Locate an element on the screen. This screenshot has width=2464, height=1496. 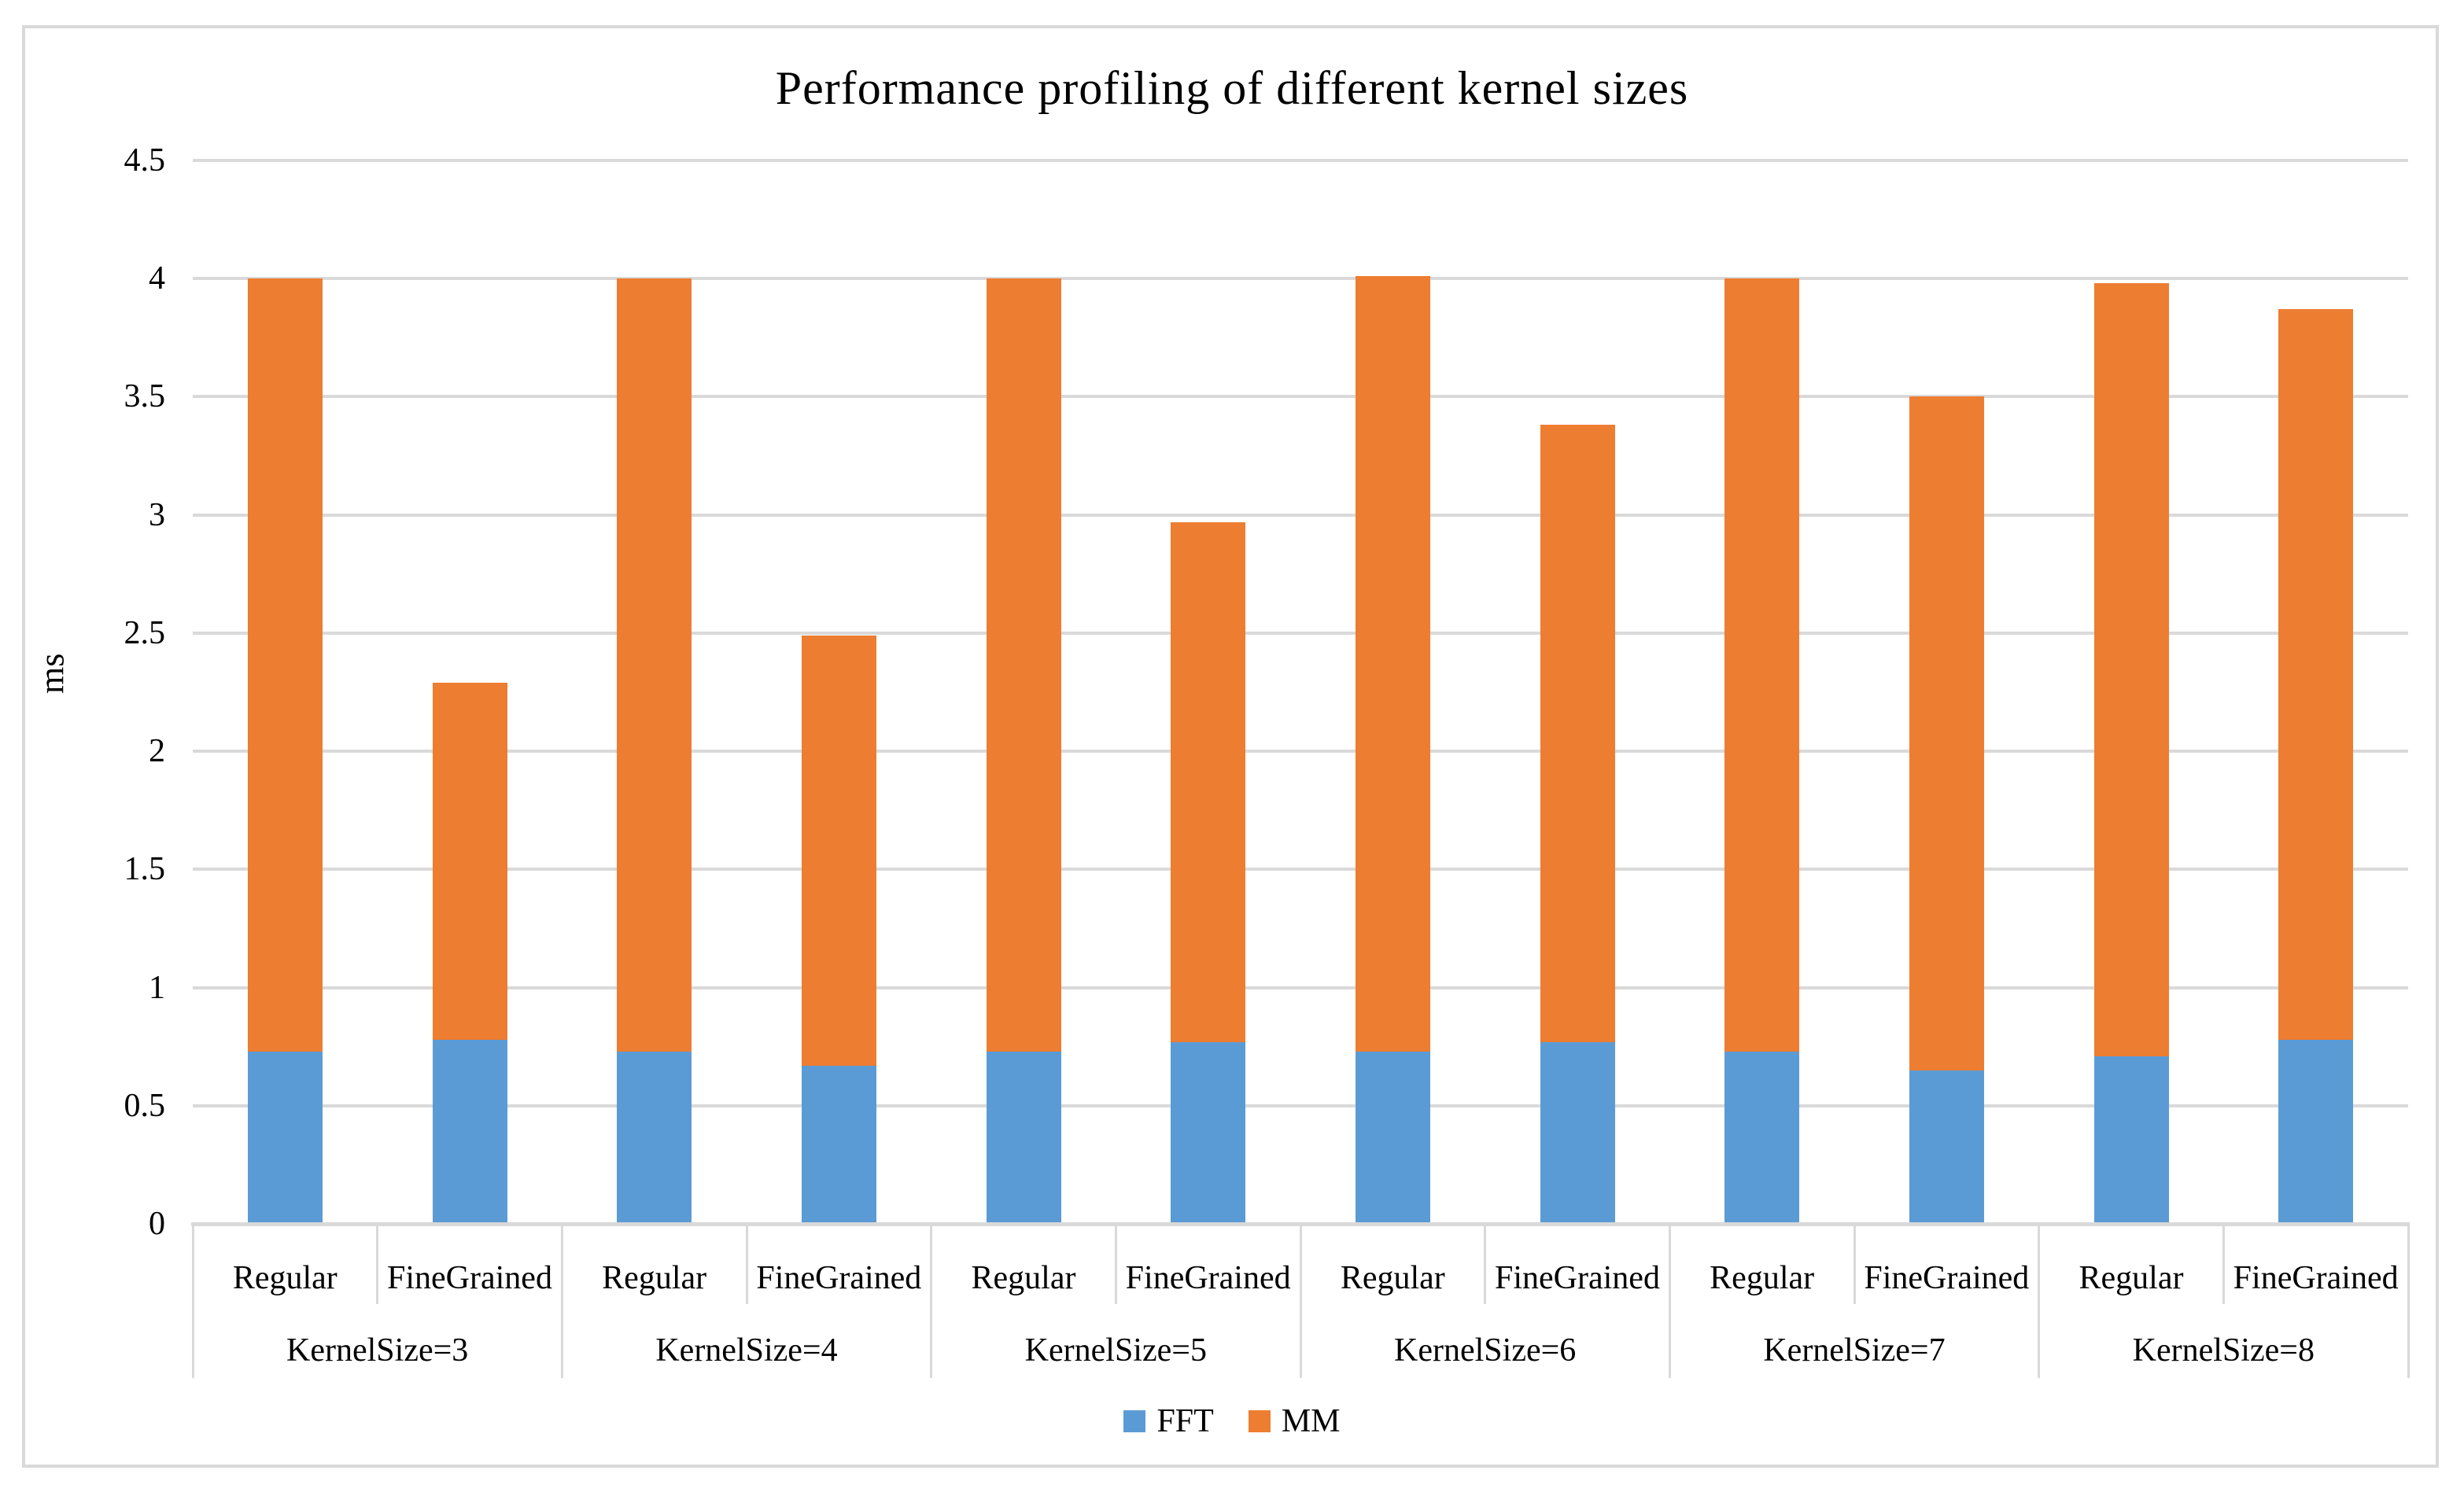
group-label-kernelsize-6: KernelSize=6 is located at coordinates (1485, 1350).